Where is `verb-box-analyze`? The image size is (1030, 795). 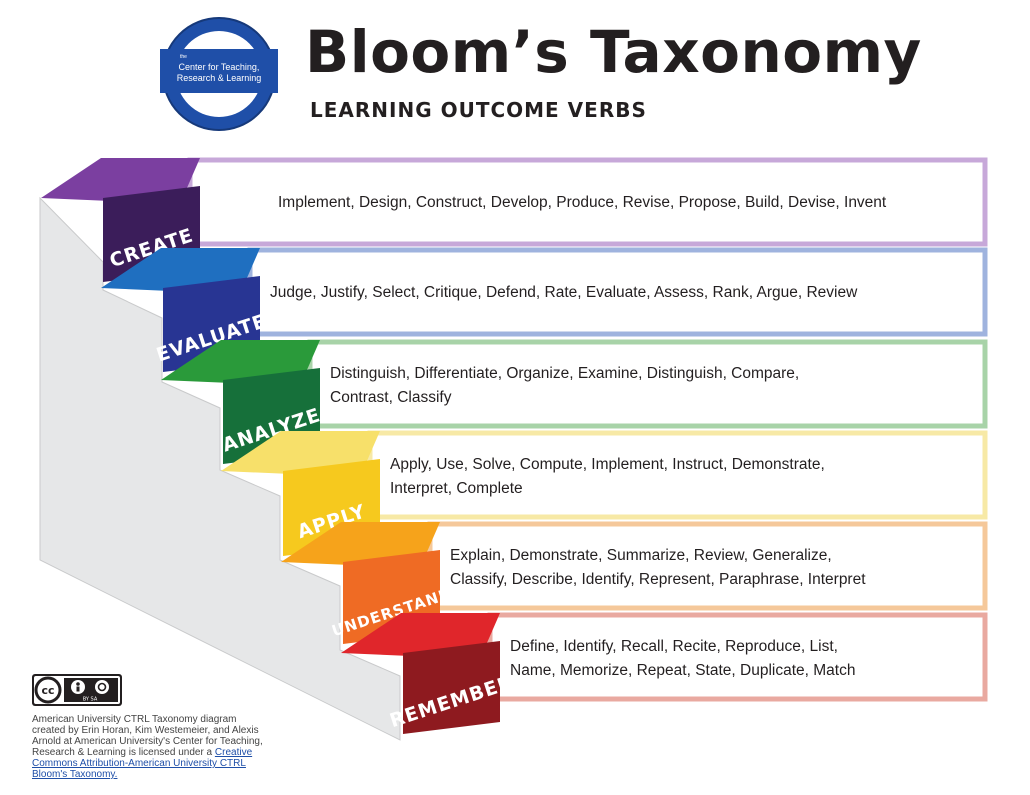
verb-box-analyze is located at coordinates (647, 384).